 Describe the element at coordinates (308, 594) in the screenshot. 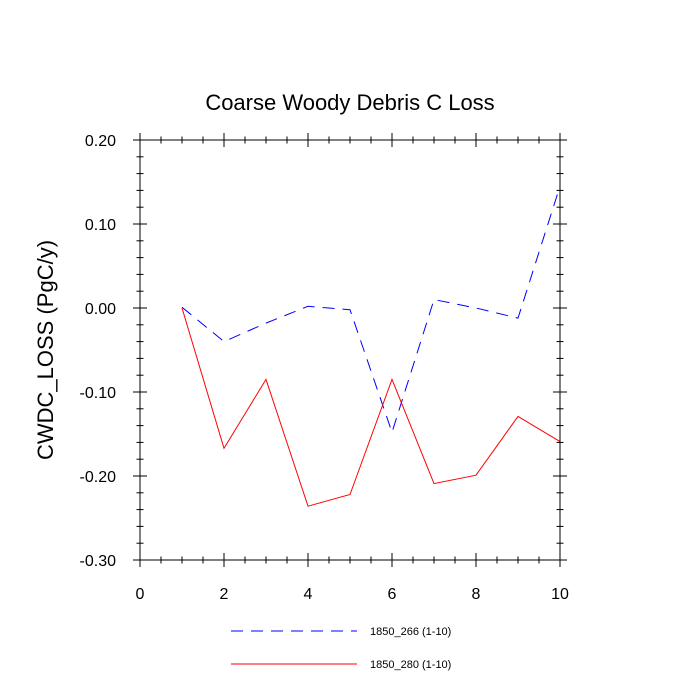

I see `x-tick-label: 4` at that location.